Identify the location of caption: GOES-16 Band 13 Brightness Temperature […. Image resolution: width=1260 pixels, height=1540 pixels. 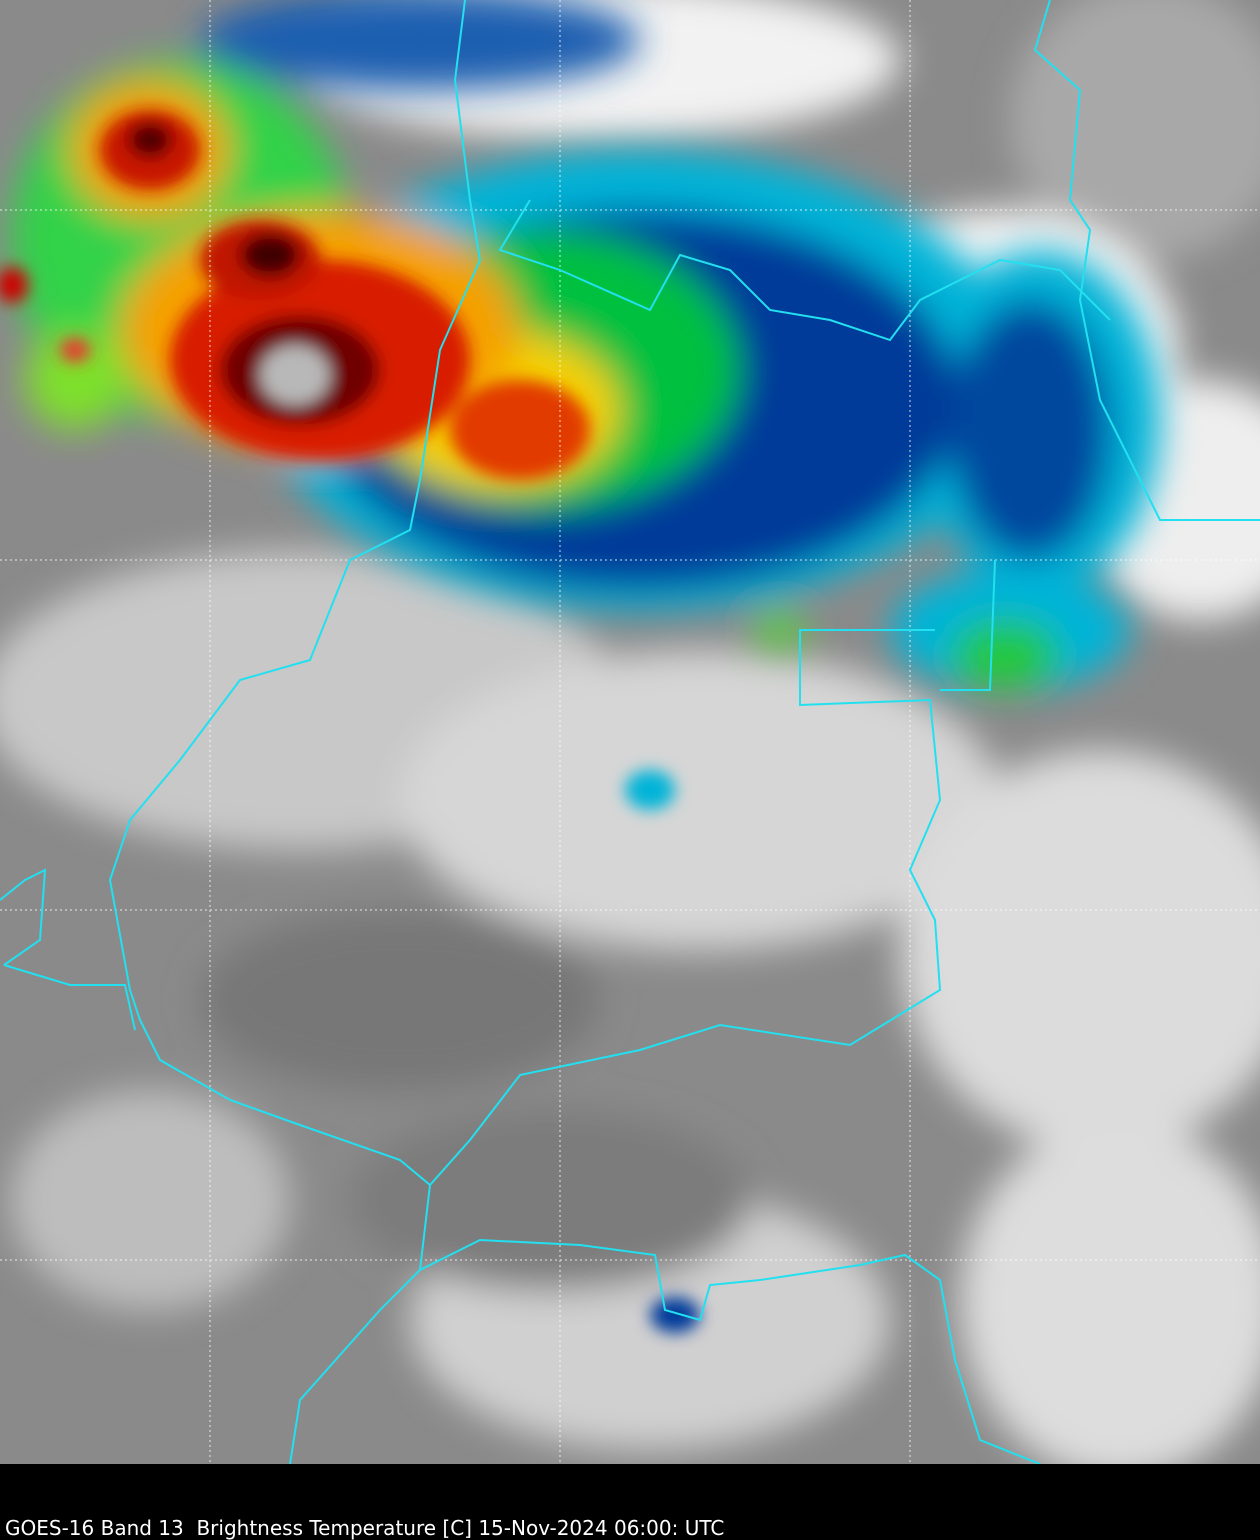
(365, 1528).